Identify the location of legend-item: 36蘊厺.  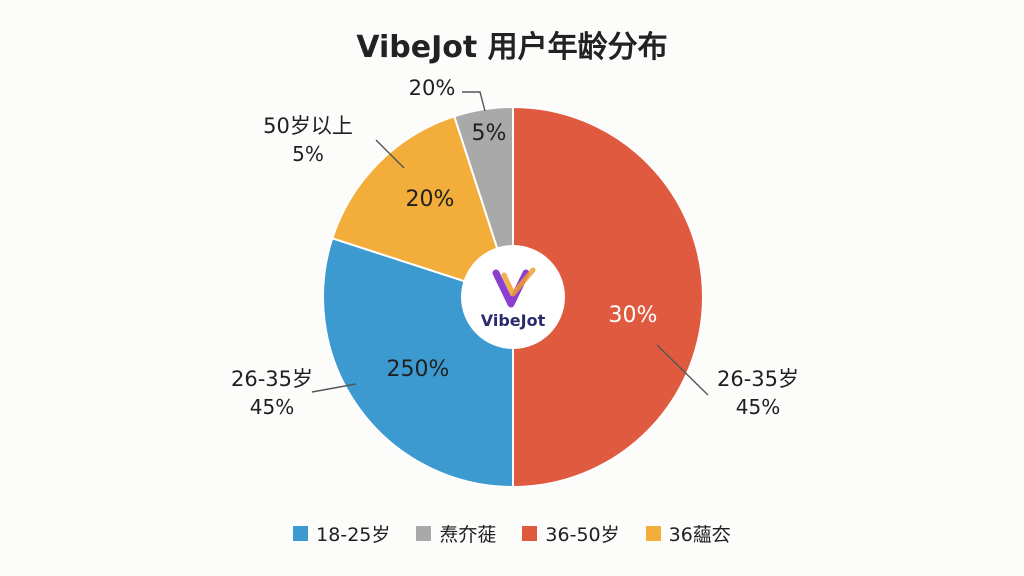
(688, 533).